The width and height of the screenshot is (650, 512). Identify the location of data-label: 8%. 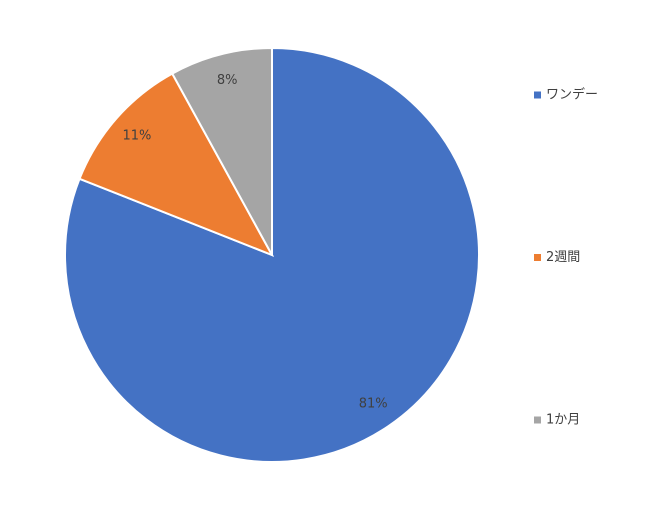
(227, 80).